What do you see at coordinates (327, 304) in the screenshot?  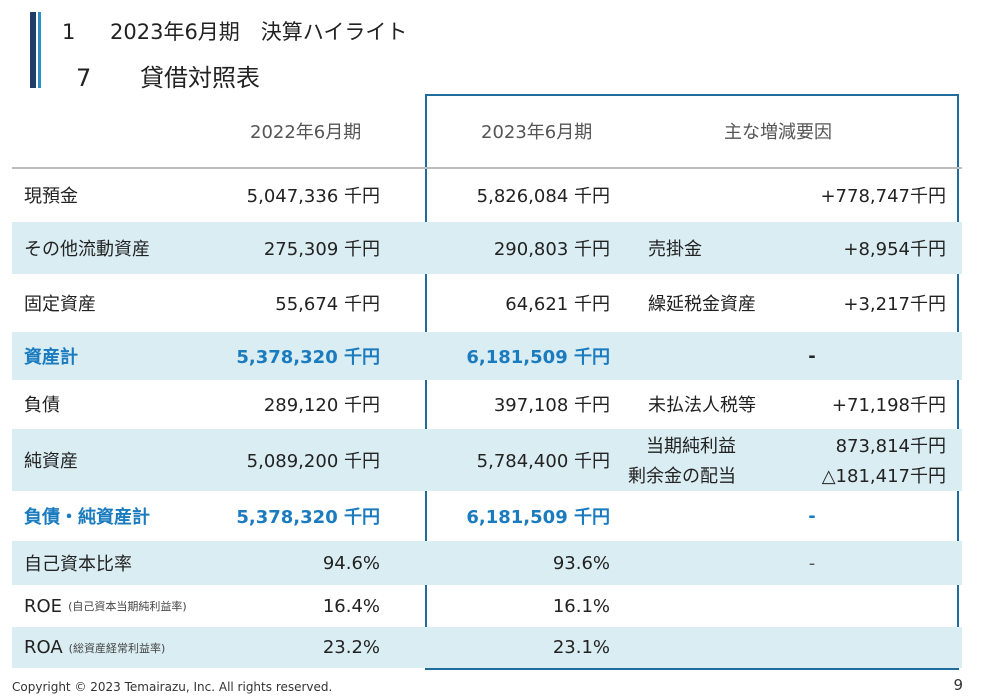 I see `value-2022: 55,674 千円` at bounding box center [327, 304].